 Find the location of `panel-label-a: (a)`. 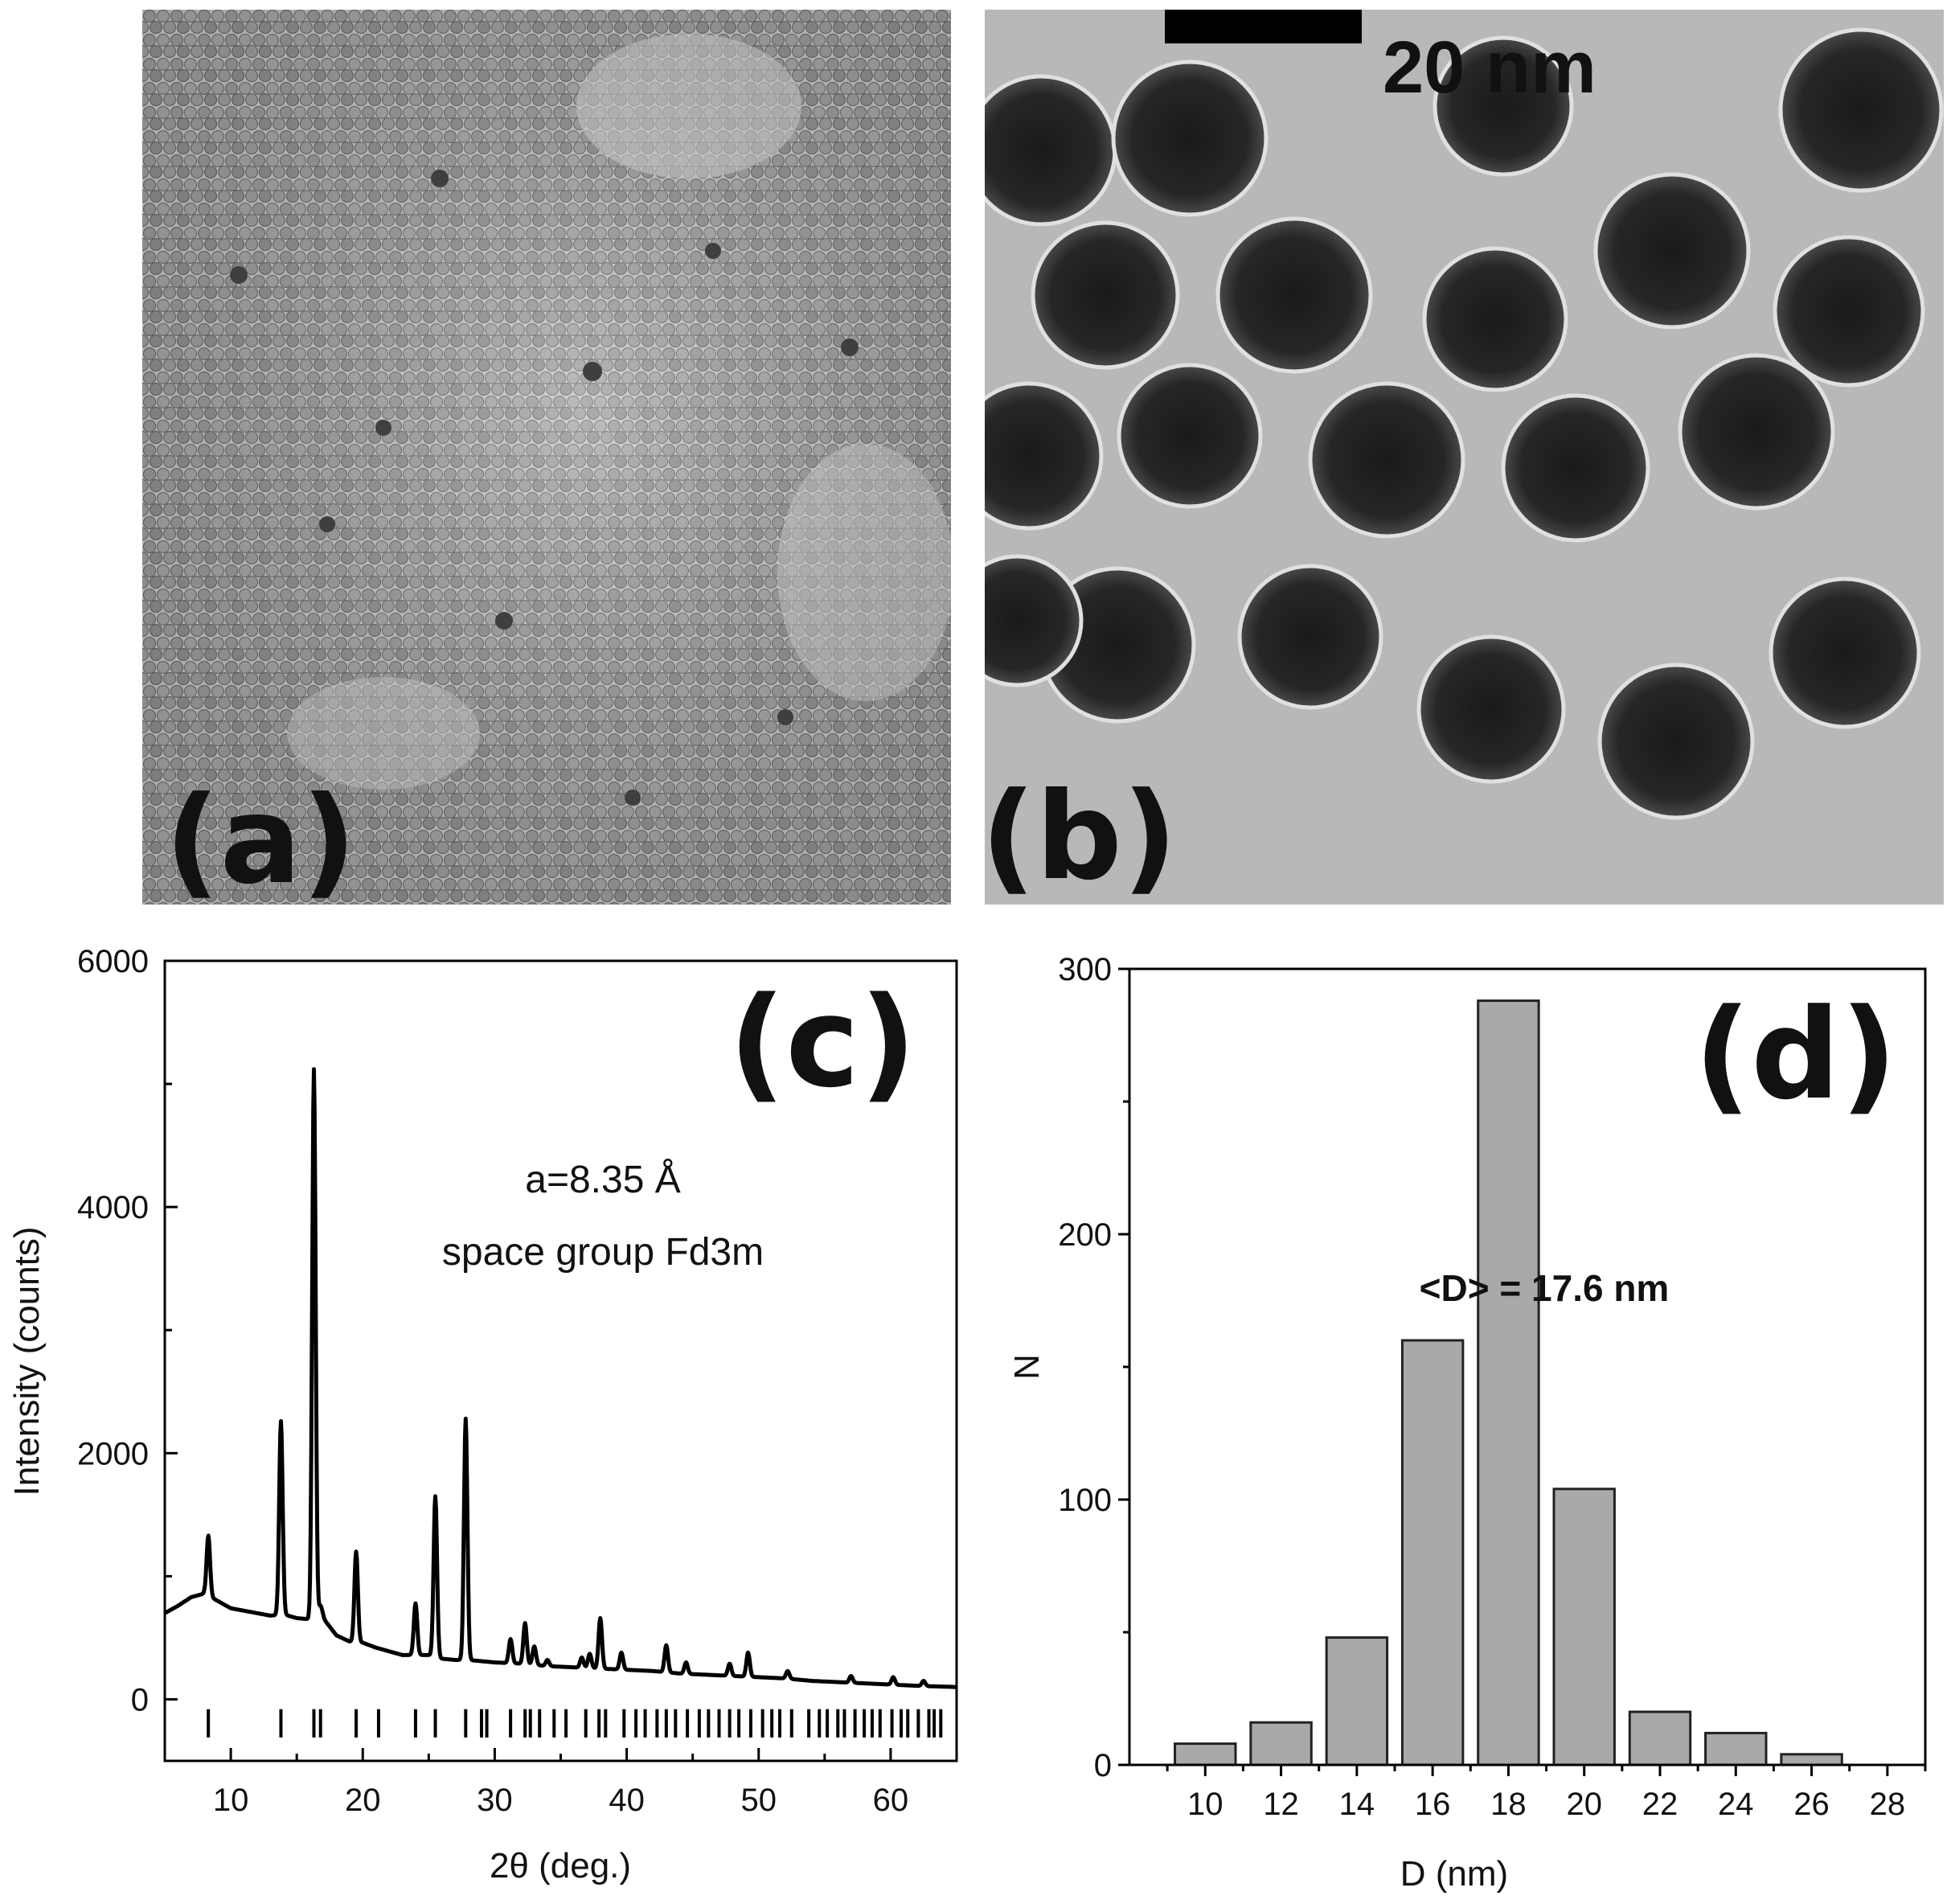

panel-label-a: (a) is located at coordinates (260, 838).